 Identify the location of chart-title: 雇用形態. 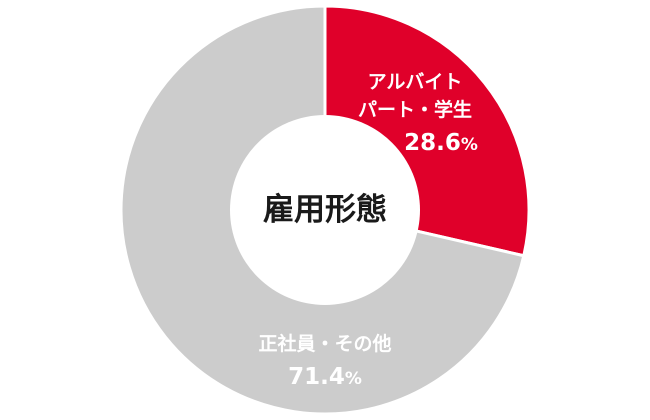
(325, 210).